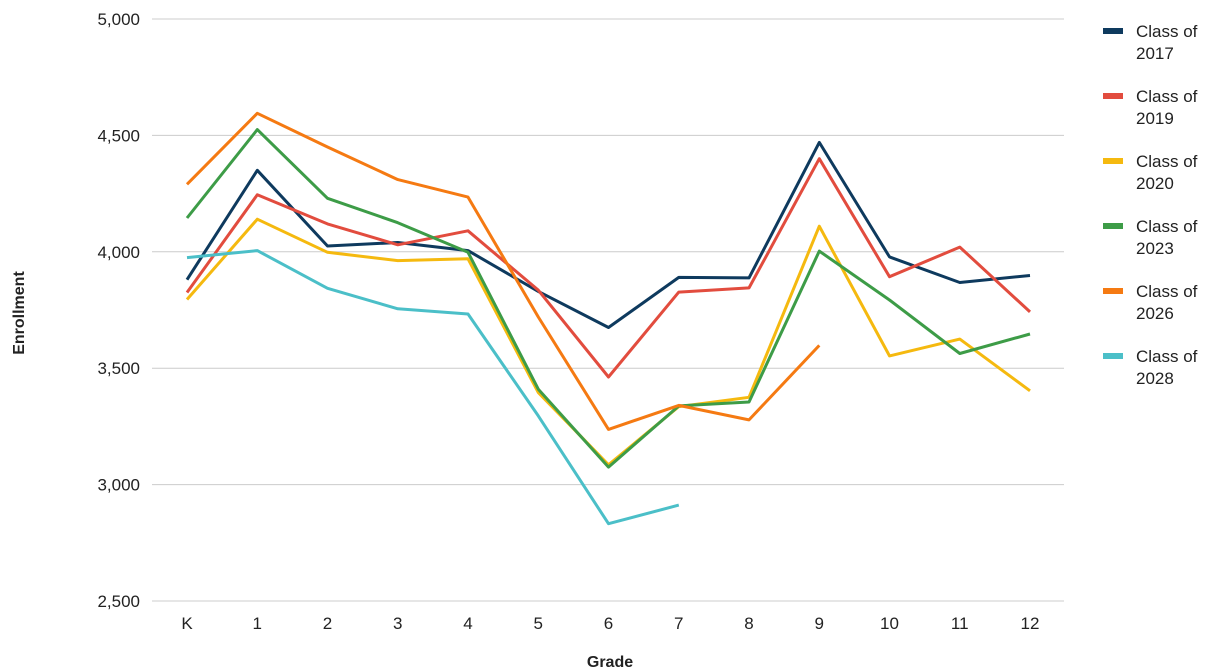 The width and height of the screenshot is (1212, 672). What do you see at coordinates (1030, 623) in the screenshot?
I see `x-tick-label: 12` at bounding box center [1030, 623].